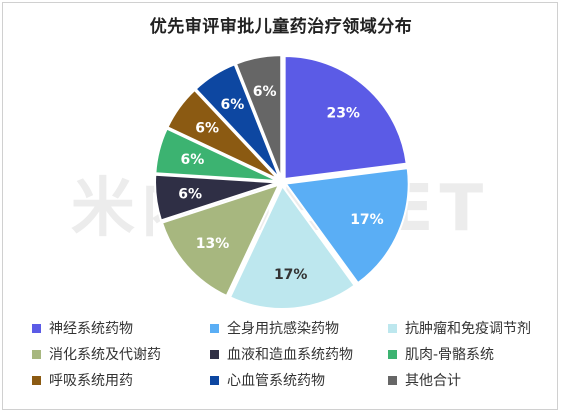 The height and width of the screenshot is (414, 562). Describe the element at coordinates (283, 329) in the screenshot. I see `legend-label: 全身用抗感染药物` at that location.